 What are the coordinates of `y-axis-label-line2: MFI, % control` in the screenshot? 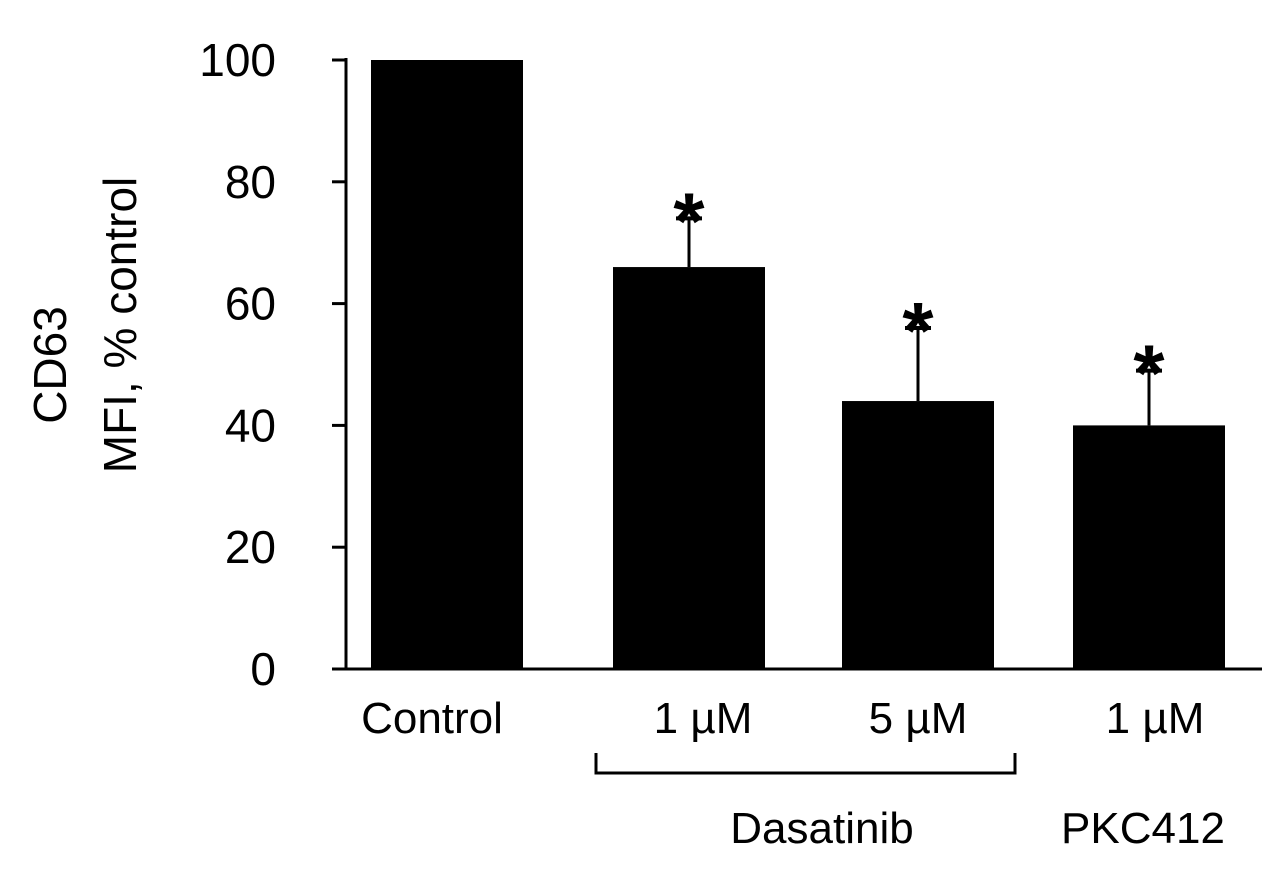 It's located at (120, 325).